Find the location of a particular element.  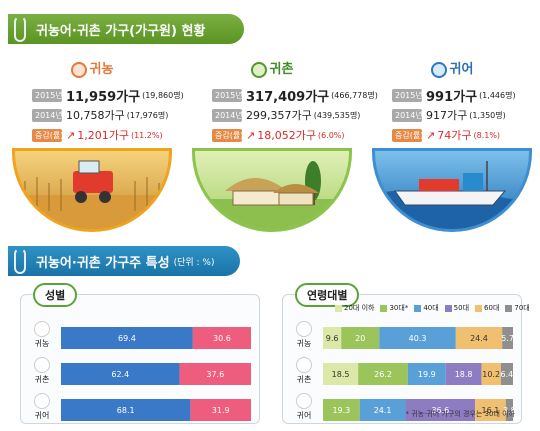

bar-value-label: 6.4 is located at coordinates (507, 374).